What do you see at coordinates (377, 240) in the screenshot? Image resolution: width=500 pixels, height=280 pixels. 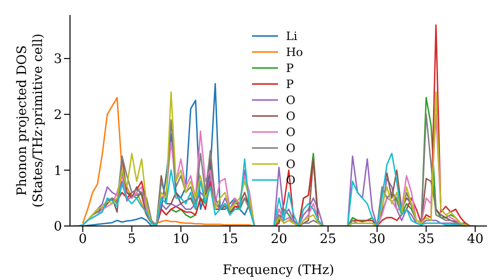 I see `x-tick-label: 30` at bounding box center [377, 240].